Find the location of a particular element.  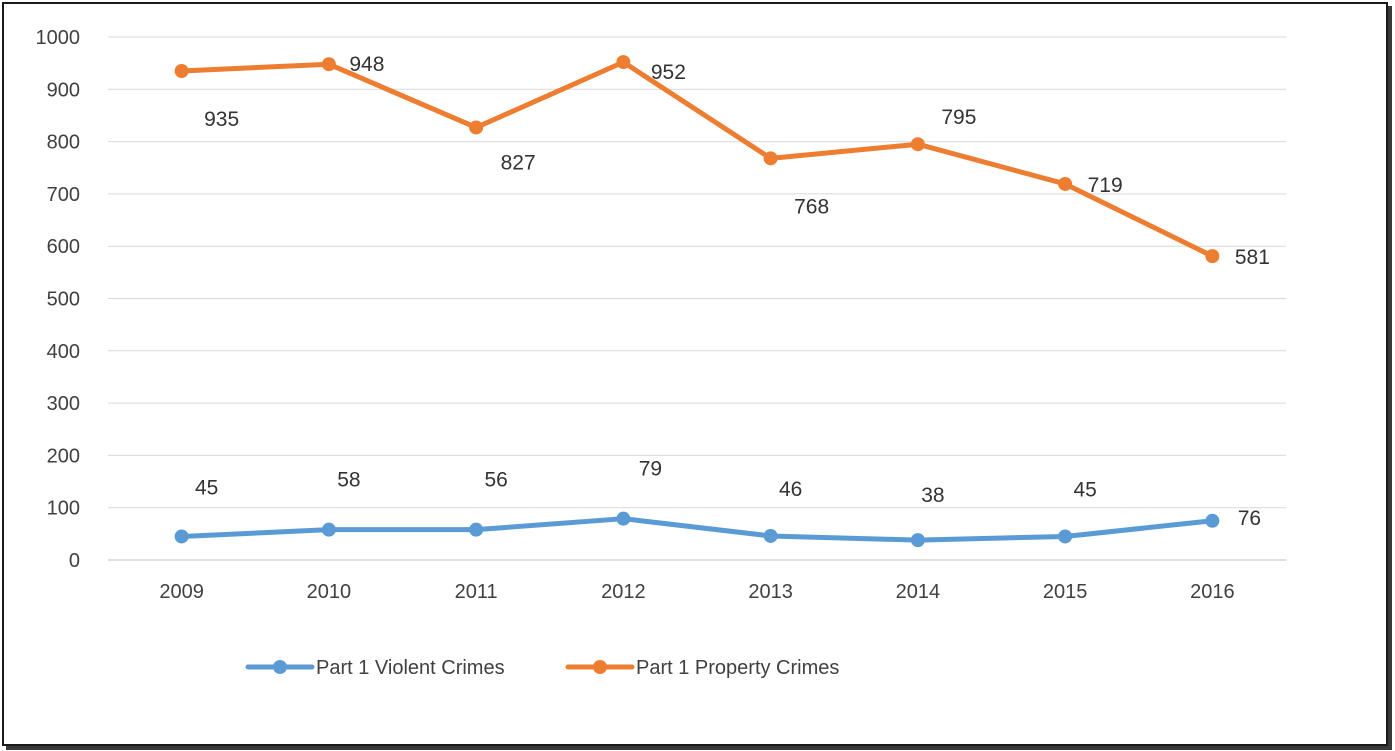

data-label: 795 is located at coordinates (958, 117).